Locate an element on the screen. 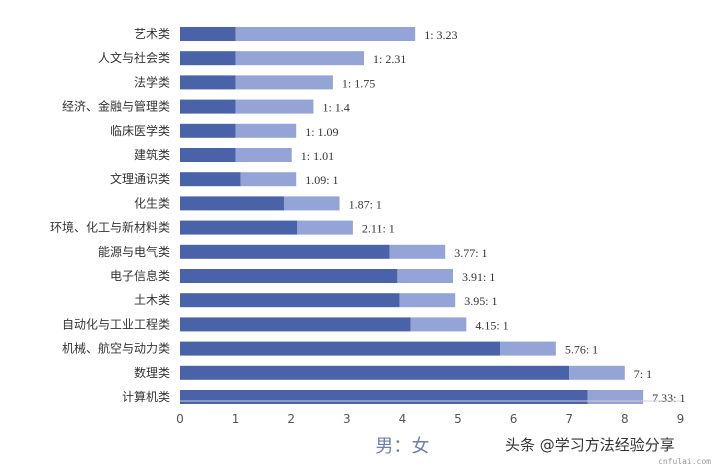 The height and width of the screenshot is (468, 723). ratio-label: 7.33: 1 is located at coordinates (668, 398).